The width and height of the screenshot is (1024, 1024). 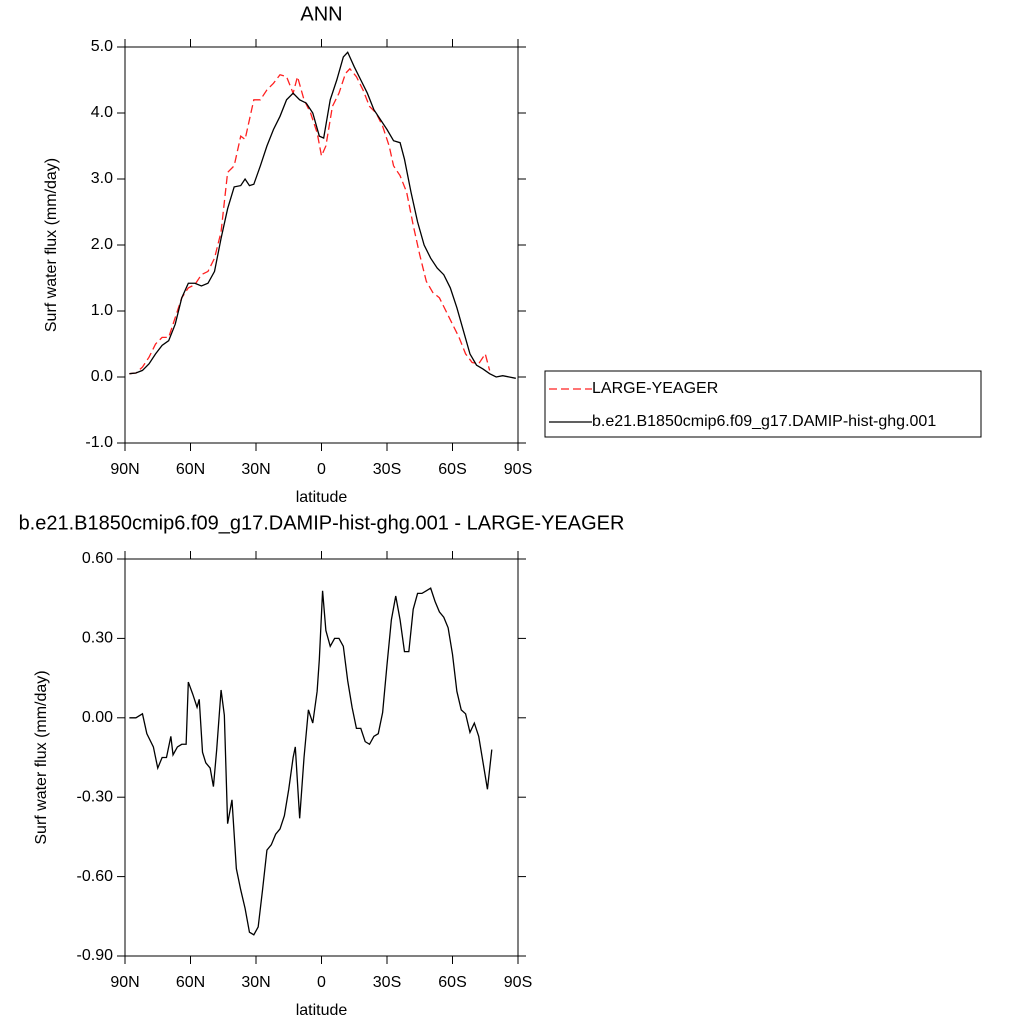 I want to click on y-tick-label: 0.00, so click(x=97, y=717).